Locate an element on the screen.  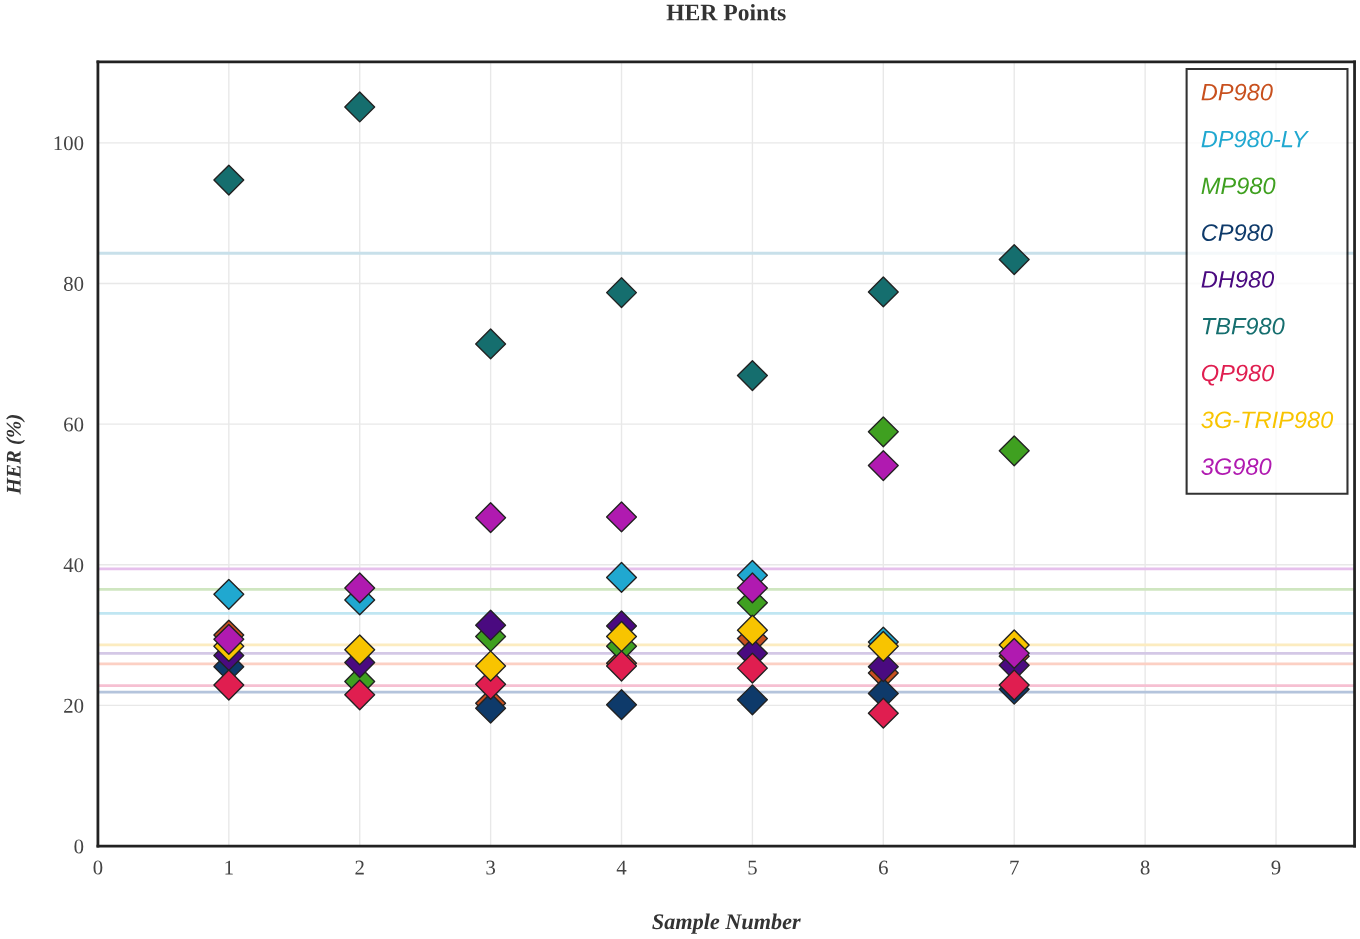
x-tick-label: 0 is located at coordinates (98, 867).